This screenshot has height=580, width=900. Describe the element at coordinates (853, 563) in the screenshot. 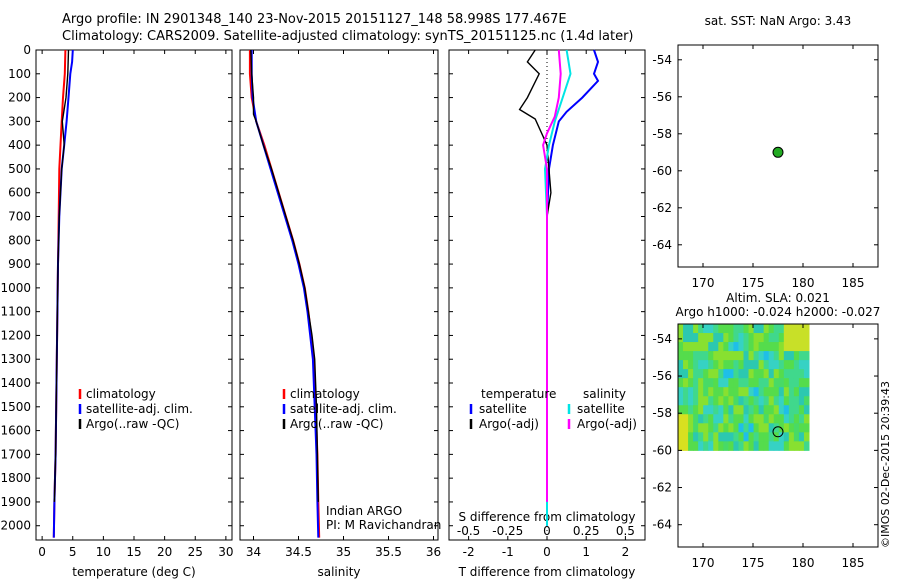

I see `sla_map-lon-label: 185` at that location.